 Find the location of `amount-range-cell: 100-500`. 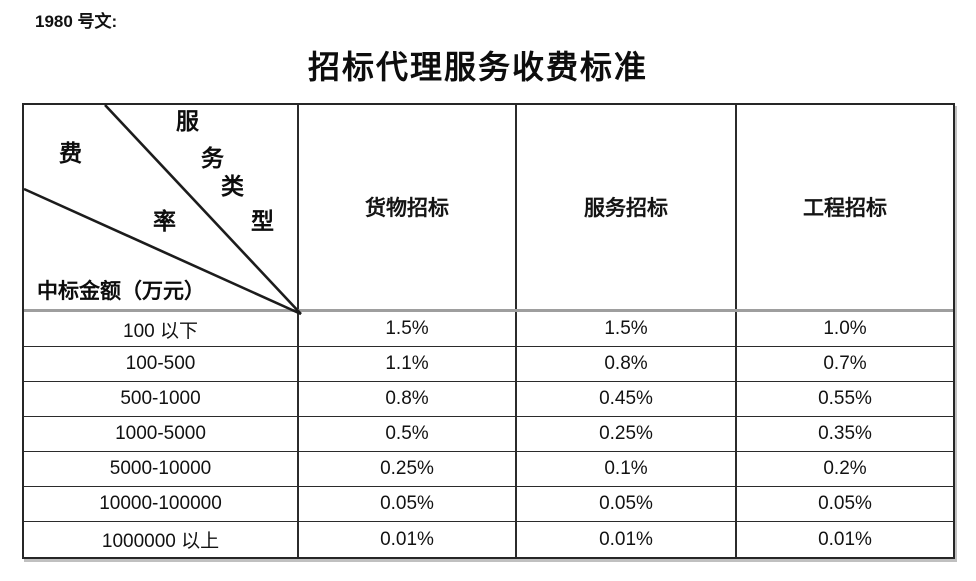

amount-range-cell: 100-500 is located at coordinates (161, 364).